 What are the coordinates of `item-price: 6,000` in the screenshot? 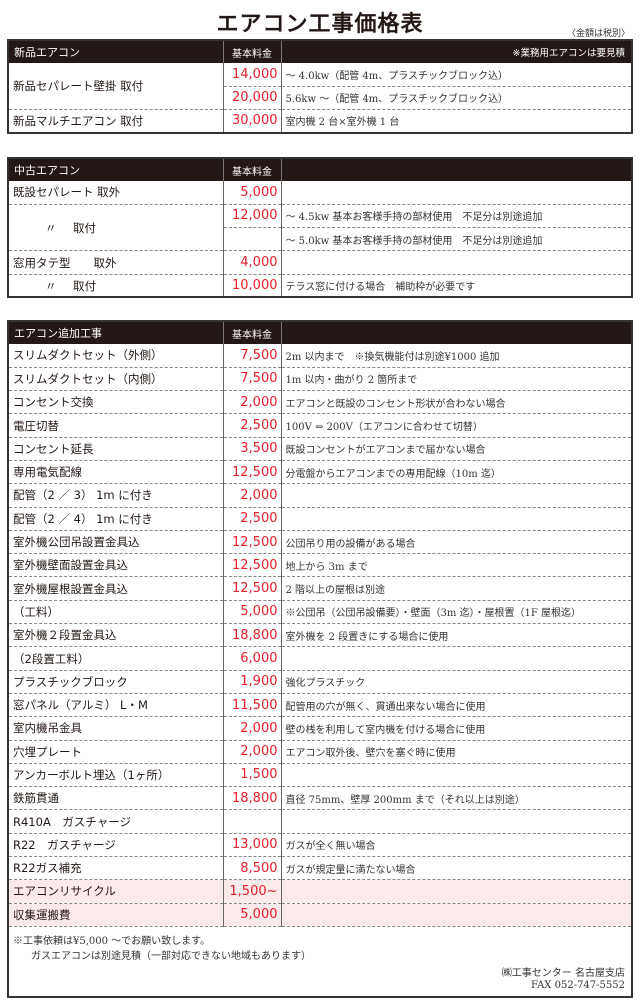 It's located at (252, 658).